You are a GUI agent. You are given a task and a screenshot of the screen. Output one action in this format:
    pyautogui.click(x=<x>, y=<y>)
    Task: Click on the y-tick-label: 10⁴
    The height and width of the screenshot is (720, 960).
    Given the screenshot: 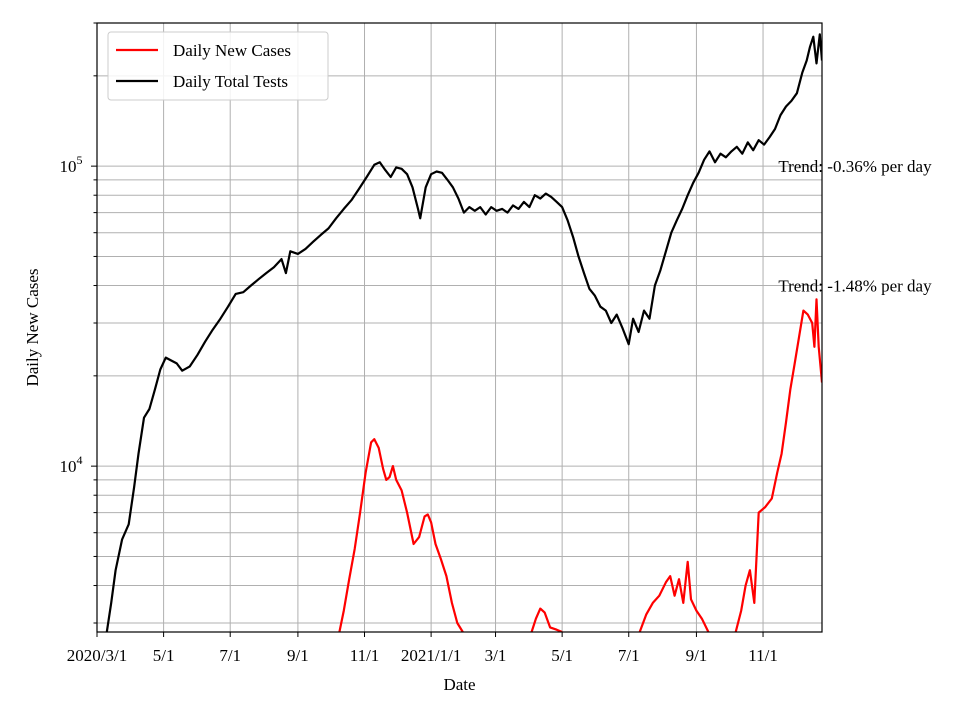 What is the action you would take?
    pyautogui.click(x=71, y=464)
    